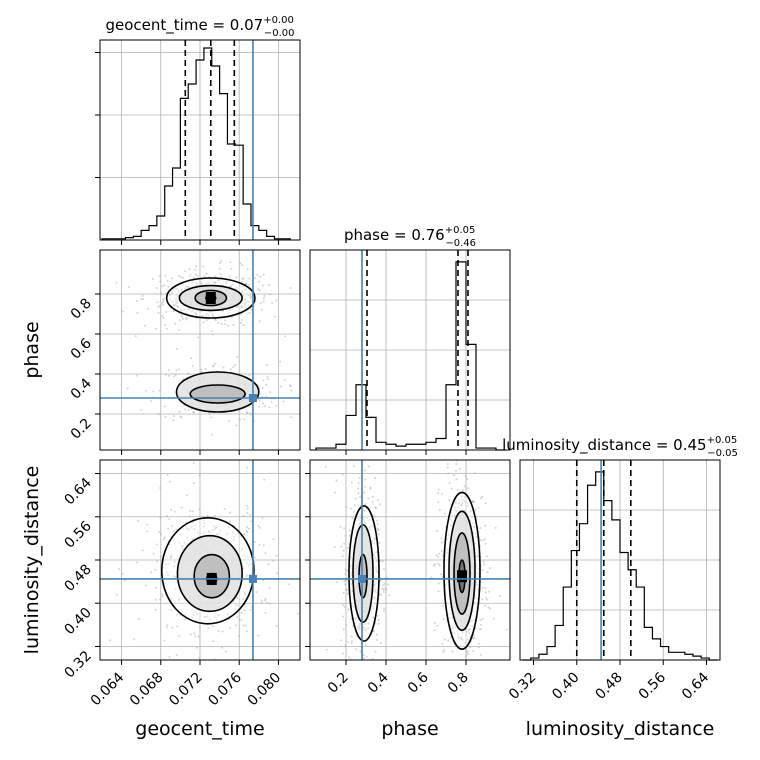 This screenshot has width=760, height=760. I want to click on x-tick-label: 0.2, so click(338, 683).